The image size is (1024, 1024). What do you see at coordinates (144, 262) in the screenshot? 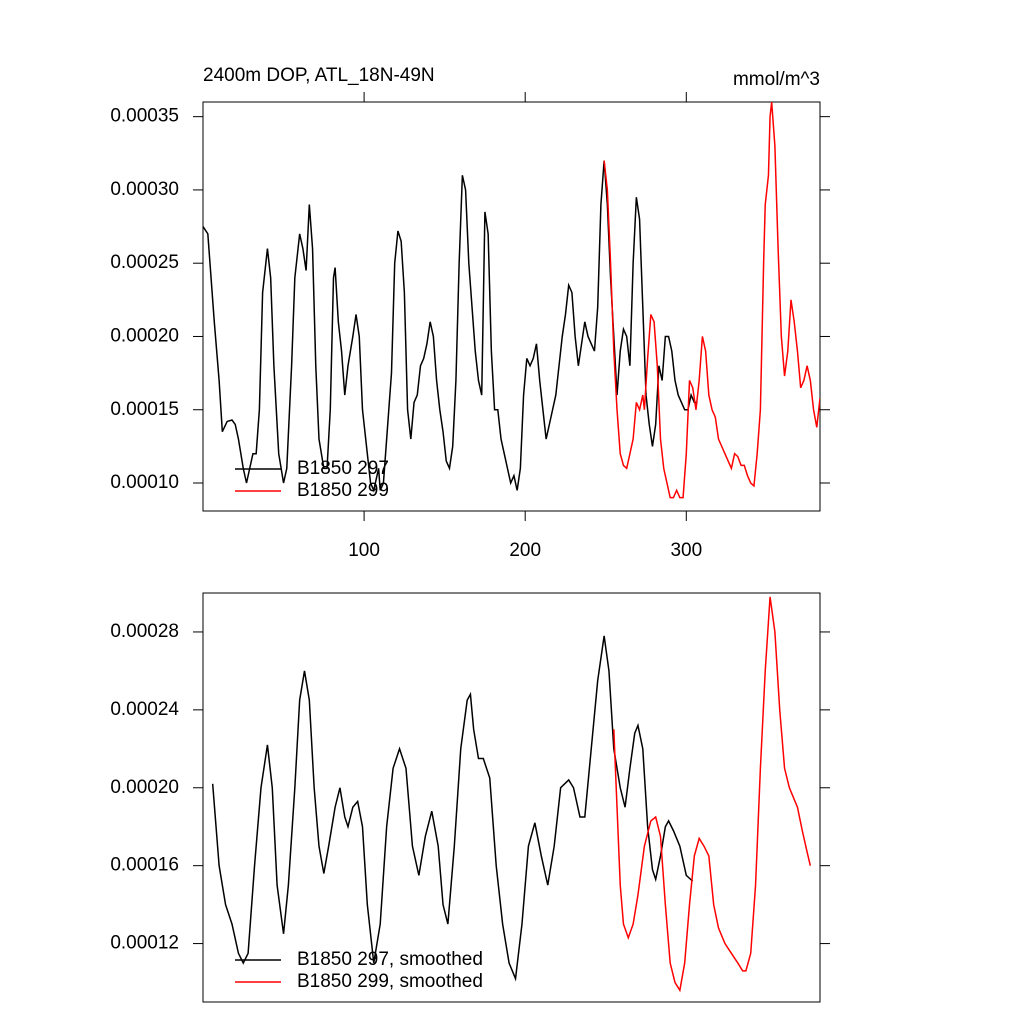
I see `y-tick-label: 0.00025` at bounding box center [144, 262].